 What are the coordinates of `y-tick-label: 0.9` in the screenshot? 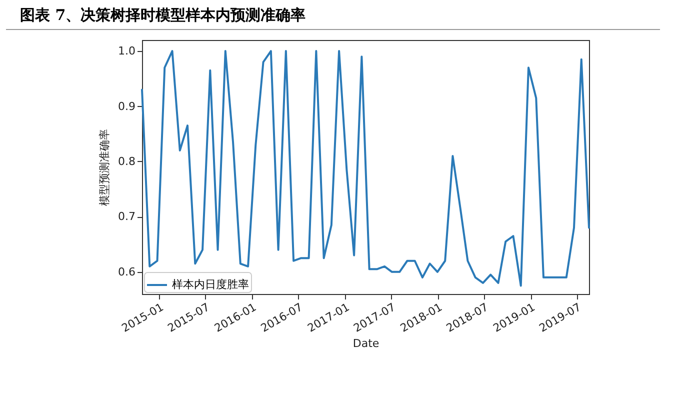 It's located at (127, 106).